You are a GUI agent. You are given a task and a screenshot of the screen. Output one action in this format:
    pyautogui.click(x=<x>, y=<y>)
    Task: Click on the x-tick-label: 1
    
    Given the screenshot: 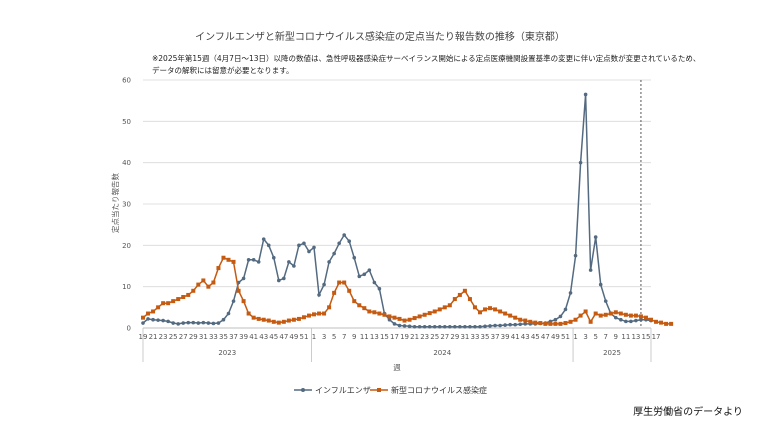 What is the action you would take?
    pyautogui.click(x=314, y=337)
    